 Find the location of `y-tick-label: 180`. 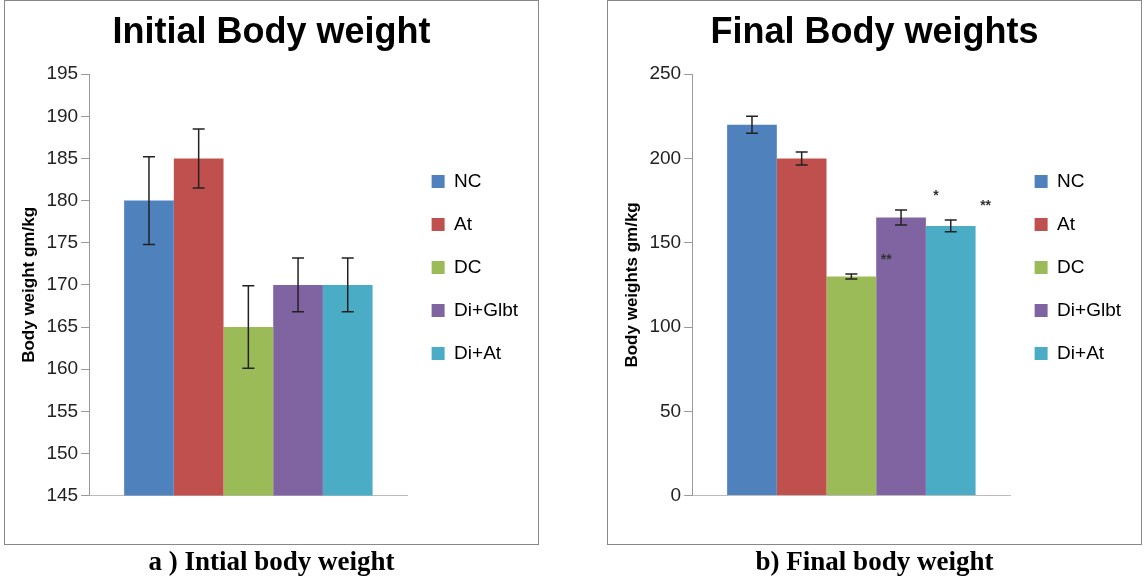

y-tick-label: 180 is located at coordinates (62, 199).